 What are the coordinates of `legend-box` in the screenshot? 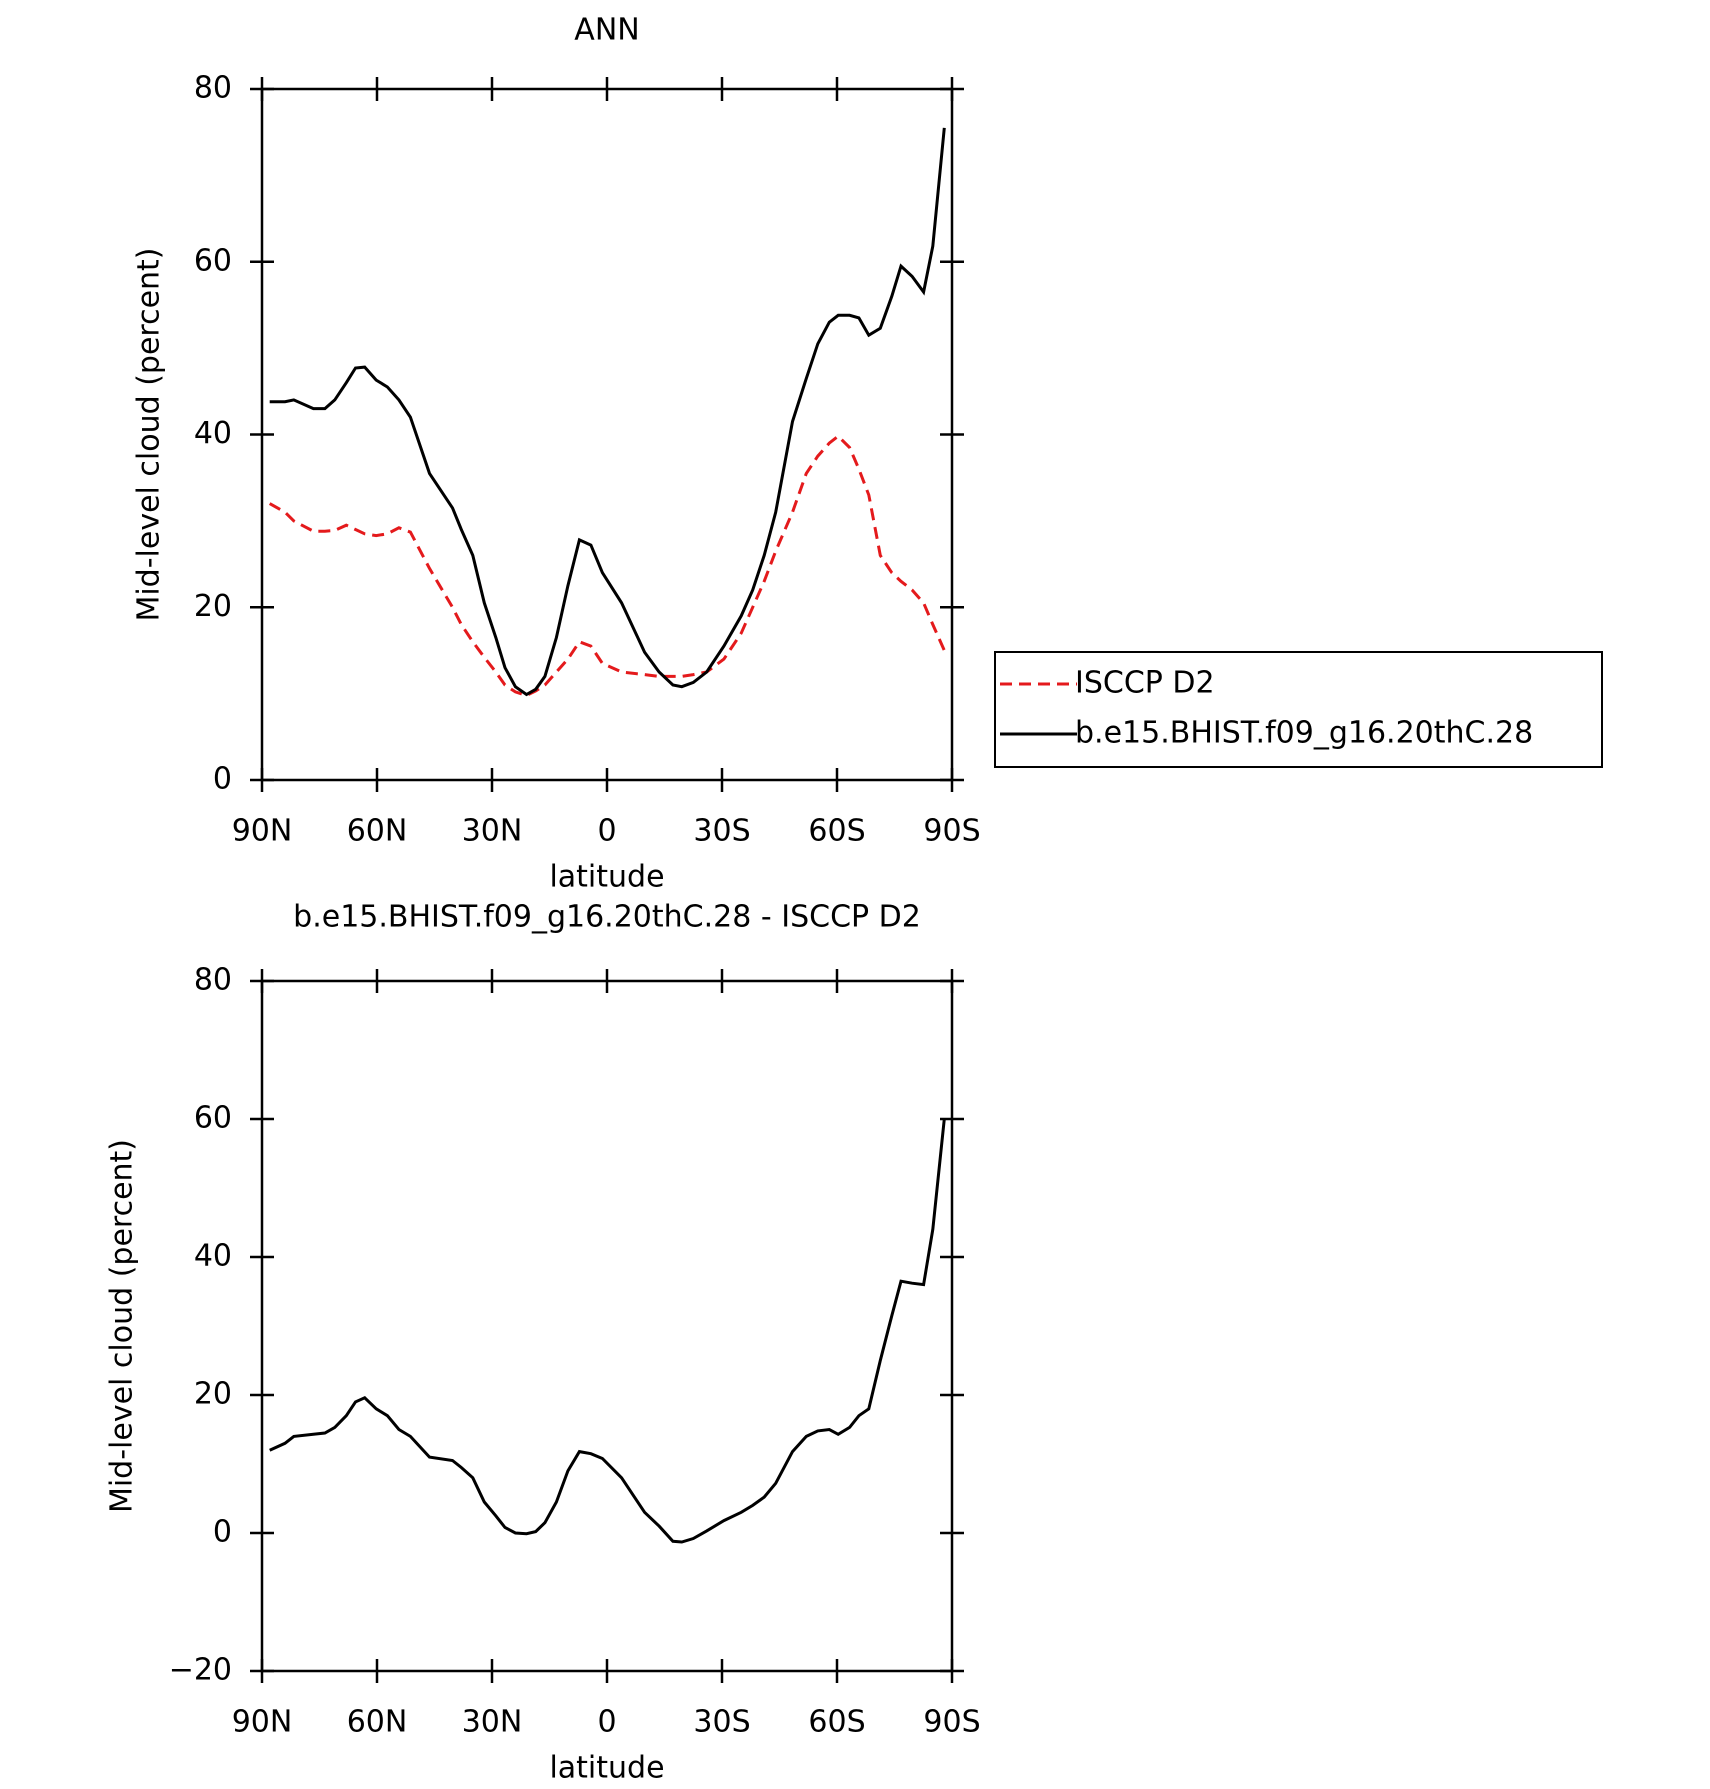 It's located at (1298, 709).